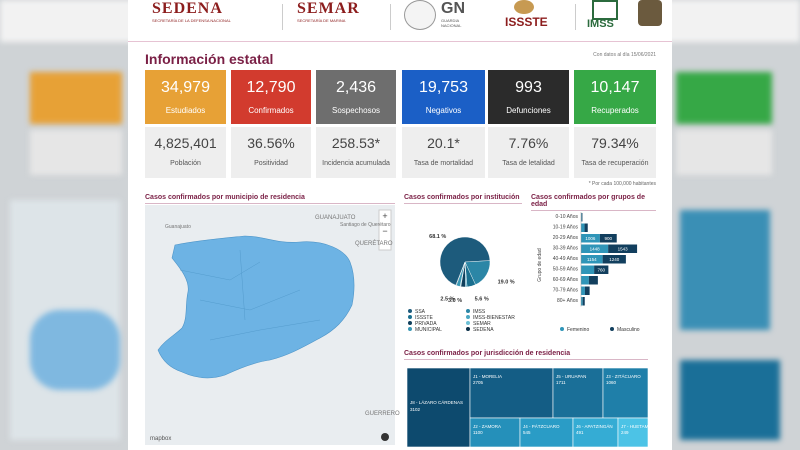  I want to click on stat-label: Recuperados, so click(615, 110).